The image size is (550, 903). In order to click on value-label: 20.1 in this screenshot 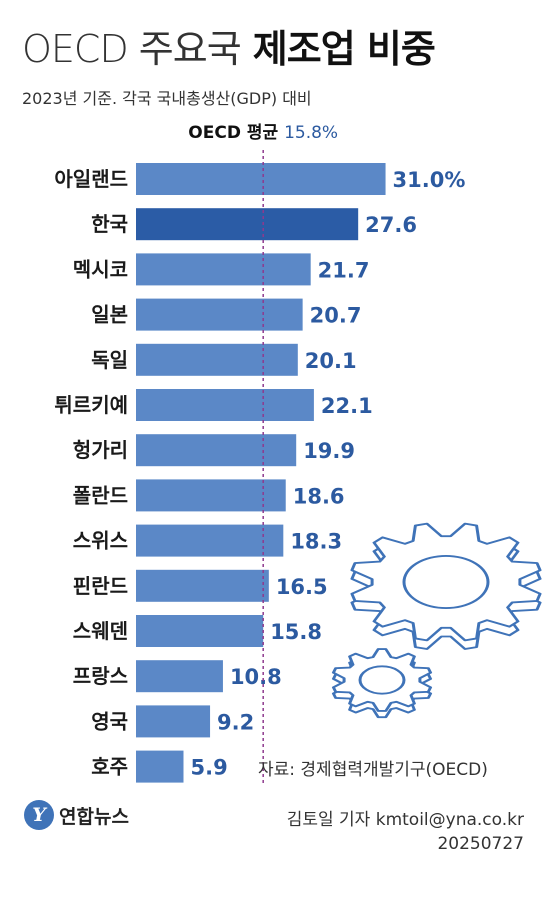, I will do `click(331, 361)`.